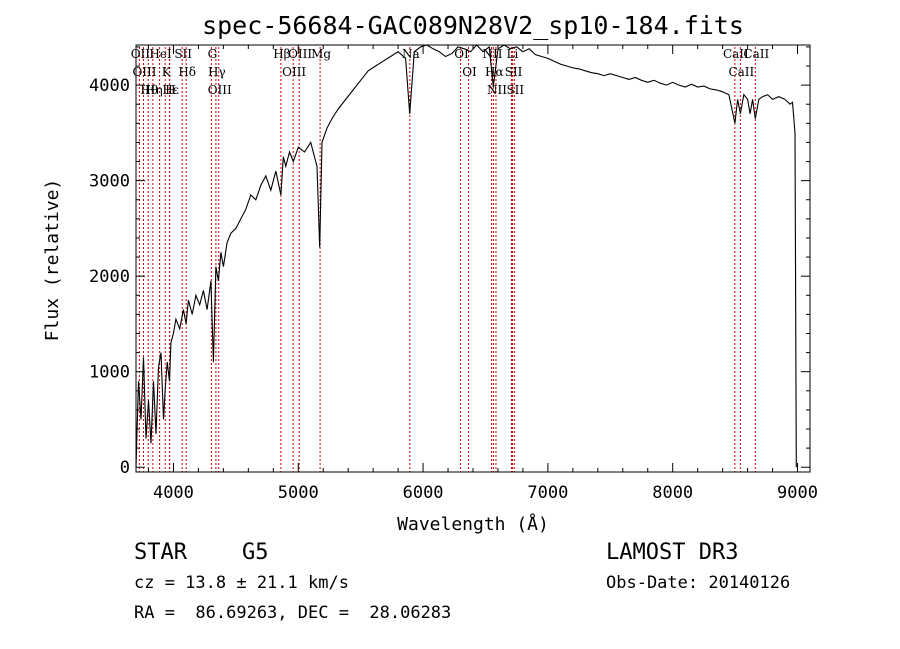 This screenshot has width=900, height=649. I want to click on y-tick-label: 0, so click(125, 468).